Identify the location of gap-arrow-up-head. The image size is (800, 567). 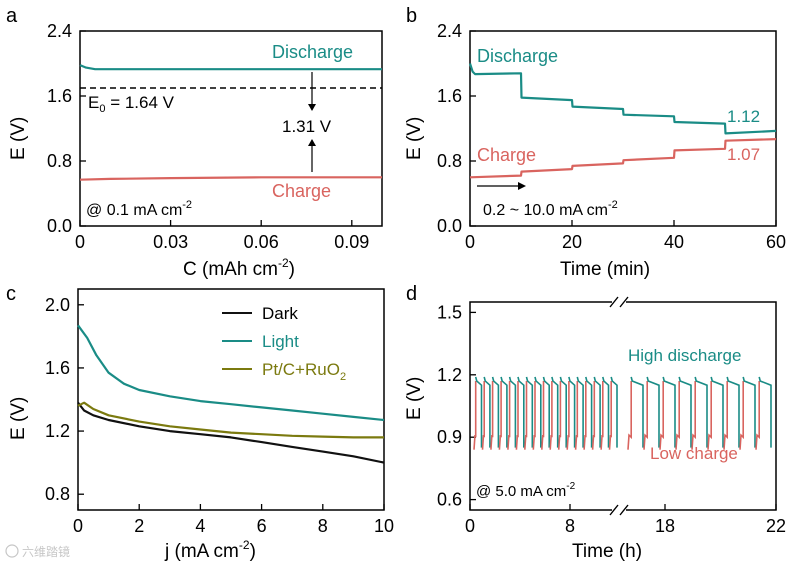
(312, 142).